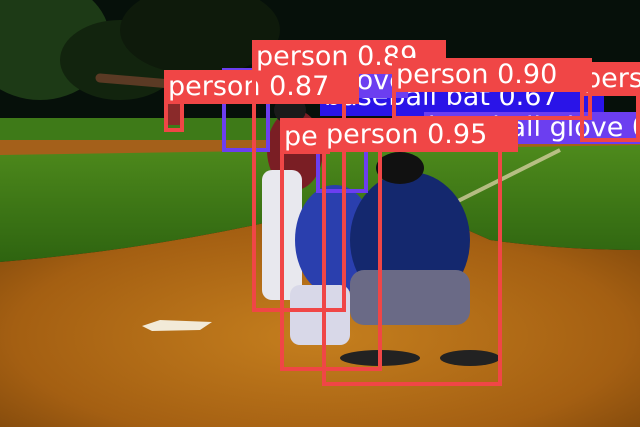 The width and height of the screenshot is (640, 427). What do you see at coordinates (420, 135) in the screenshot?
I see `person-catcher-umpire-label: person 0.95` at bounding box center [420, 135].